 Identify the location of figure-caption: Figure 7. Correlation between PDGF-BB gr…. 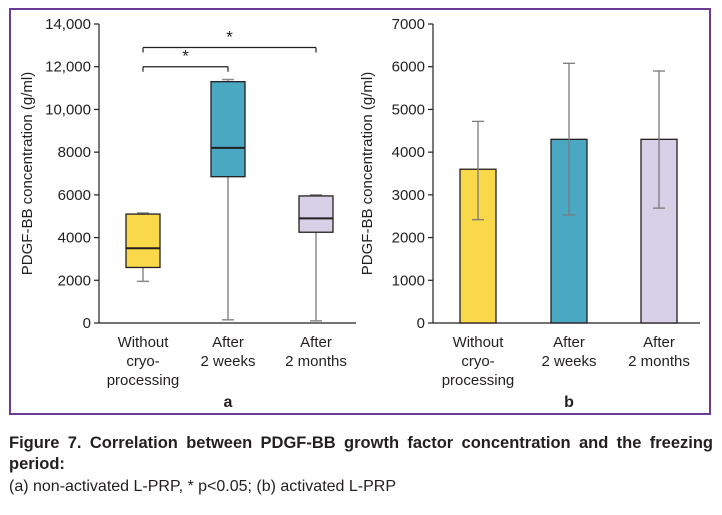
(361, 465).